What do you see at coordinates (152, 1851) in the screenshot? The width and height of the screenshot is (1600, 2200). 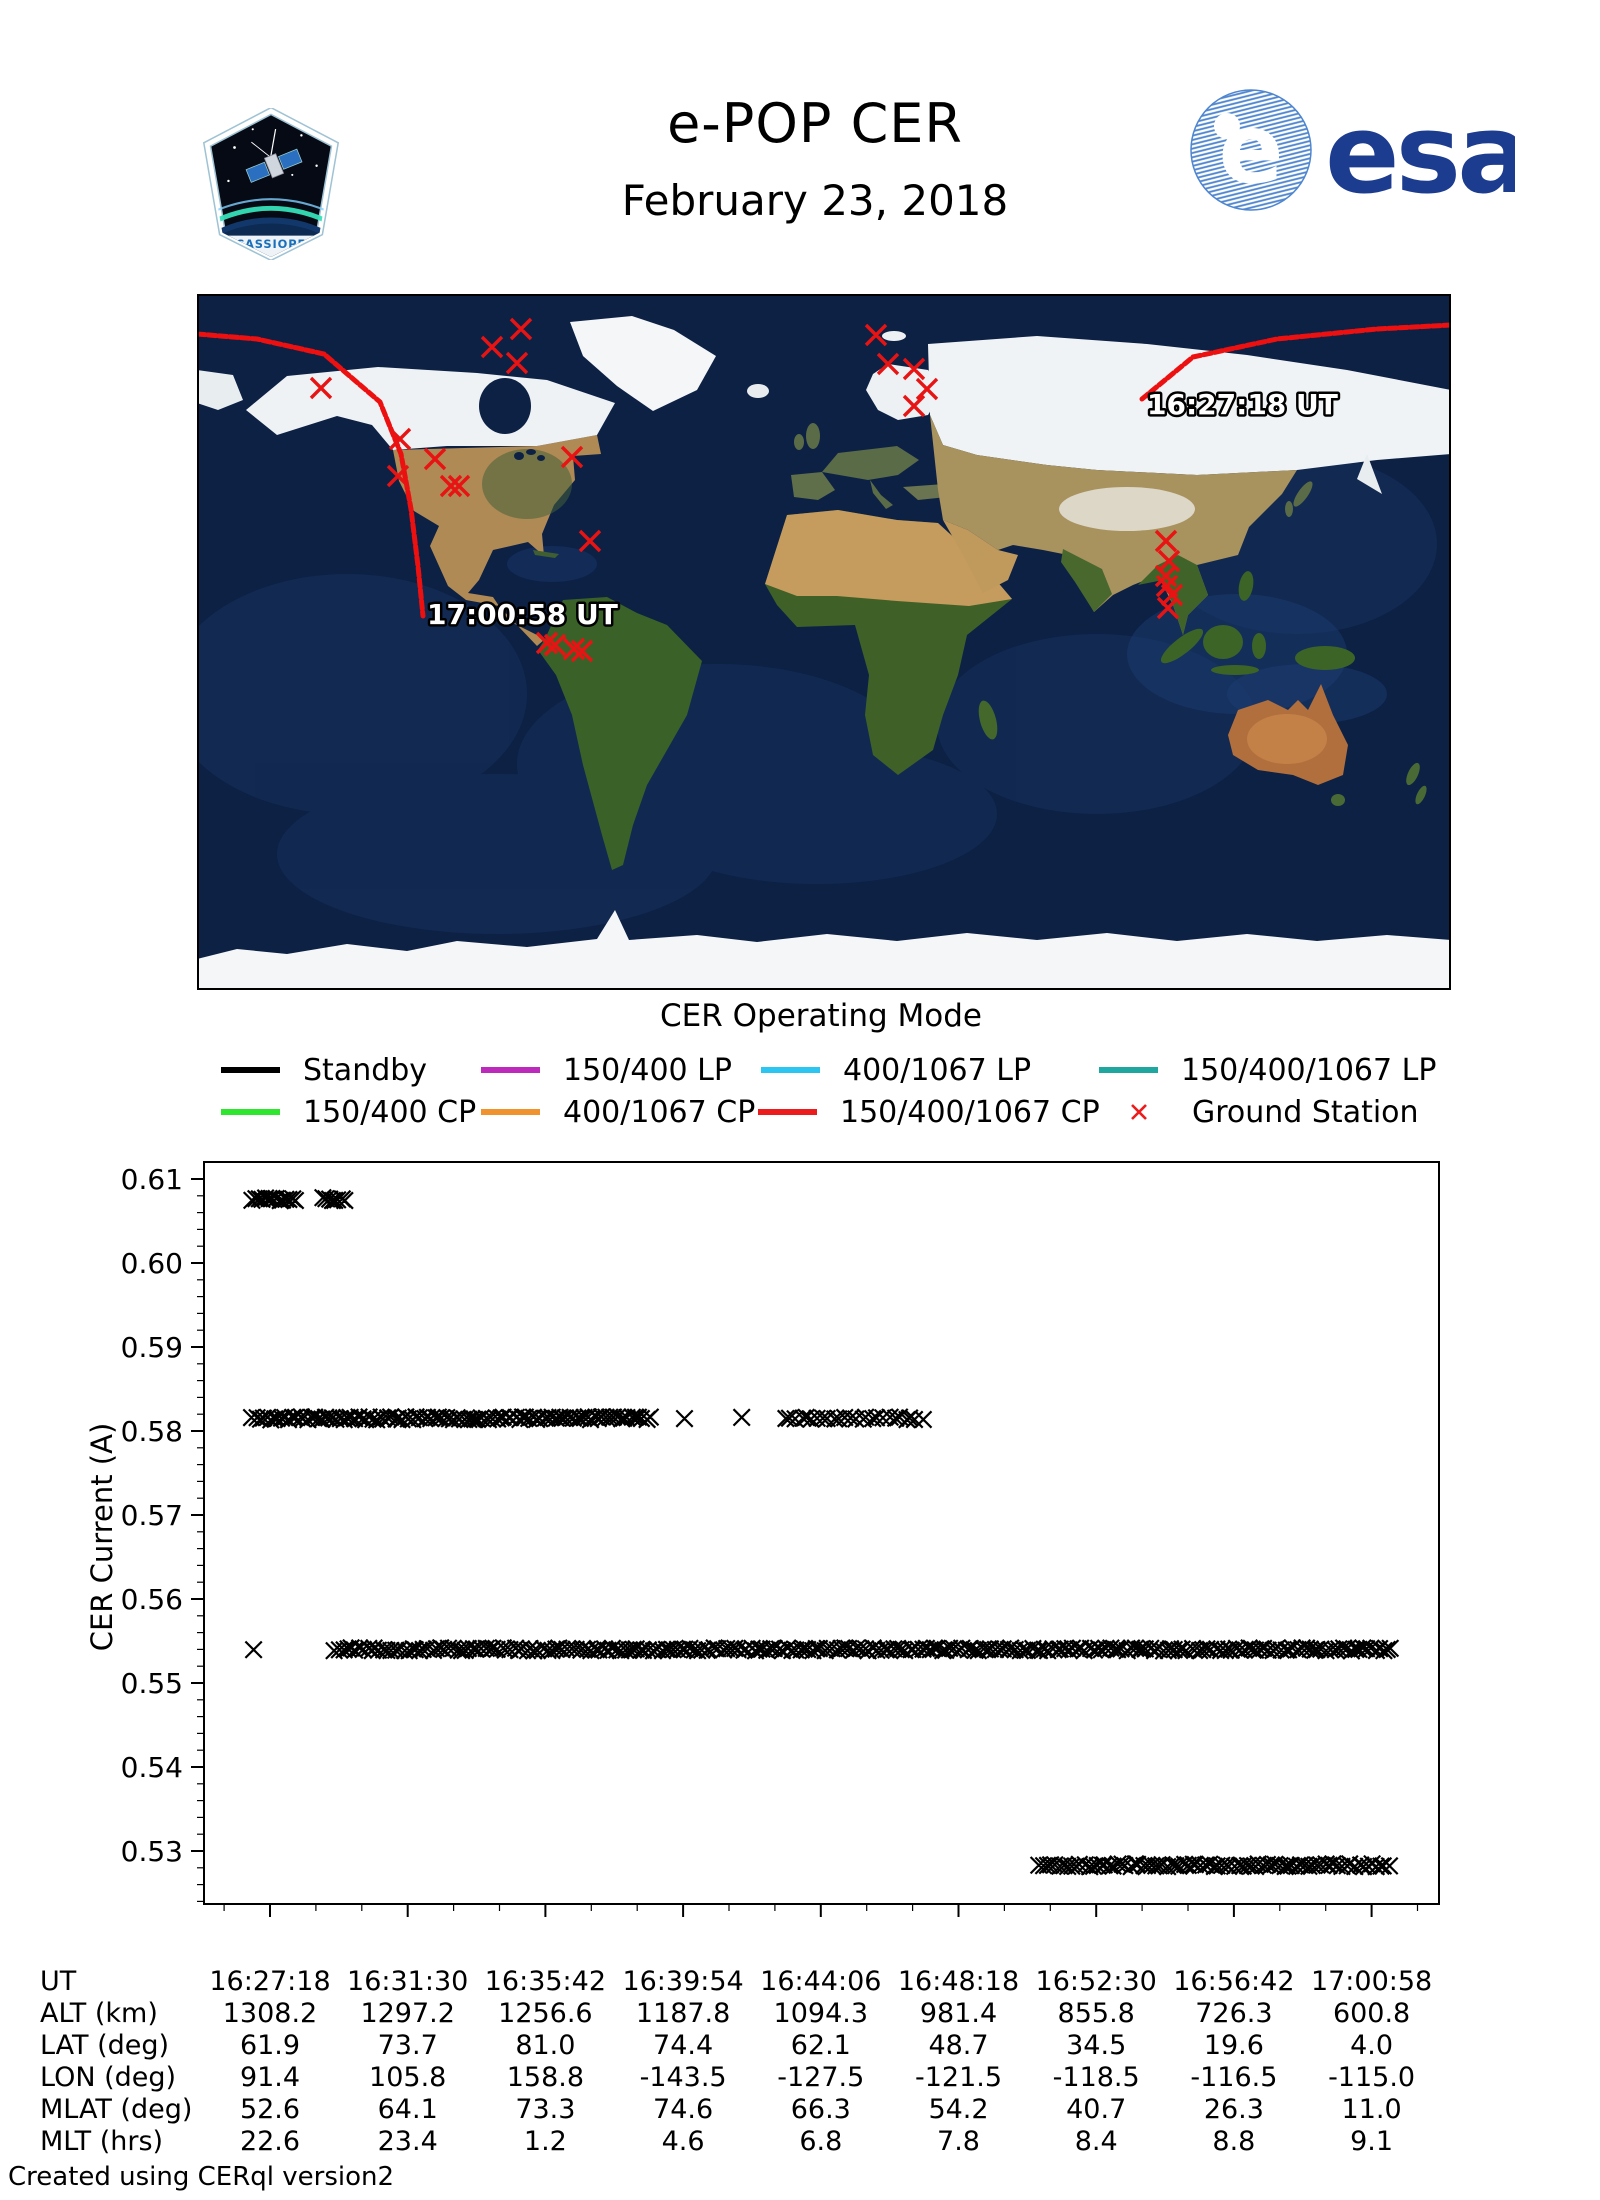 I see `y-tick-label: 0.53` at bounding box center [152, 1851].